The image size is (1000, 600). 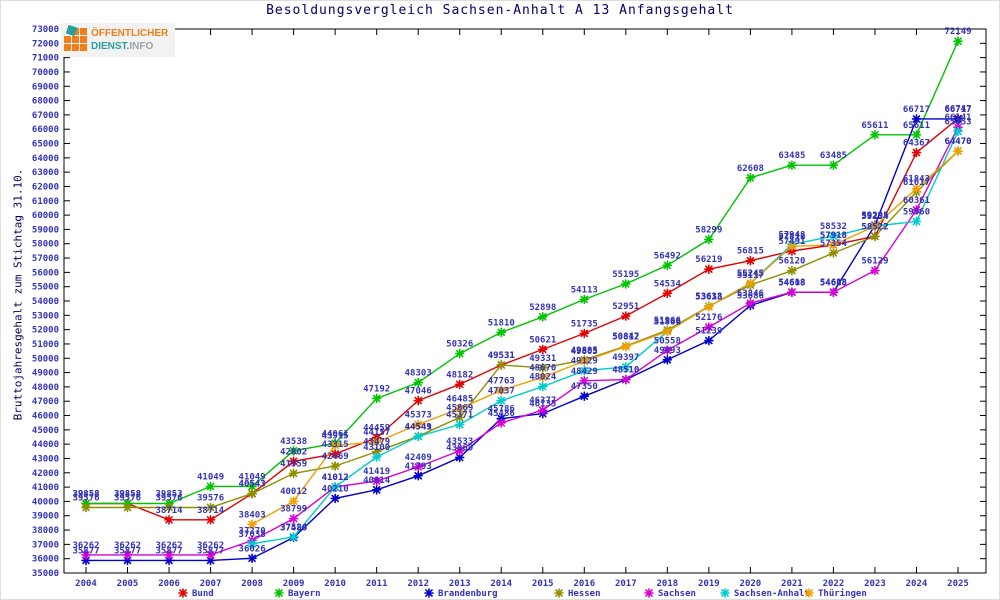 What do you see at coordinates (501, 356) in the screenshot?
I see `data-point-label: 49531` at bounding box center [501, 356].